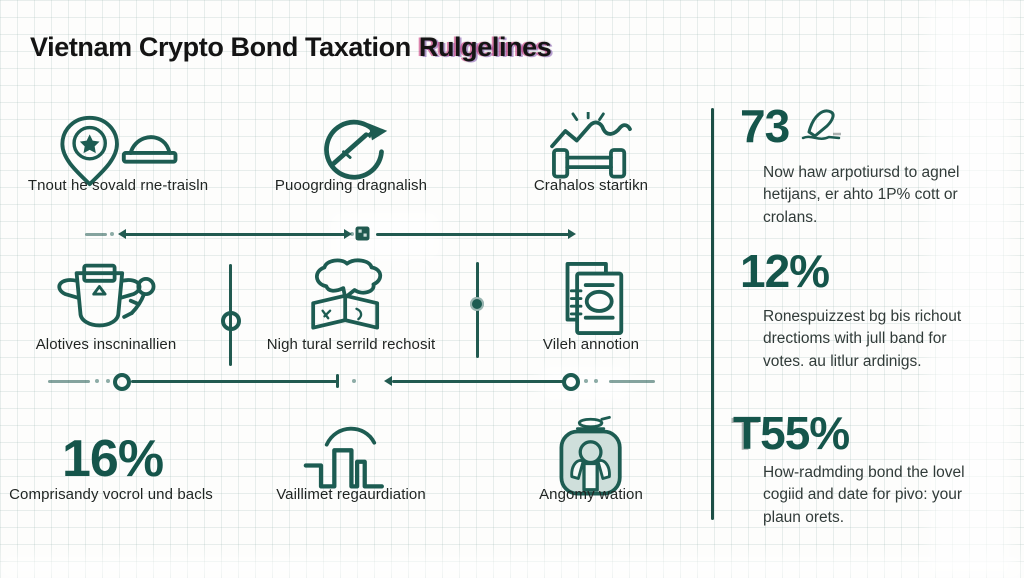 The width and height of the screenshot is (1024, 578). Describe the element at coordinates (106, 344) in the screenshot. I see `feature-label: Alotives inscninallien` at that location.